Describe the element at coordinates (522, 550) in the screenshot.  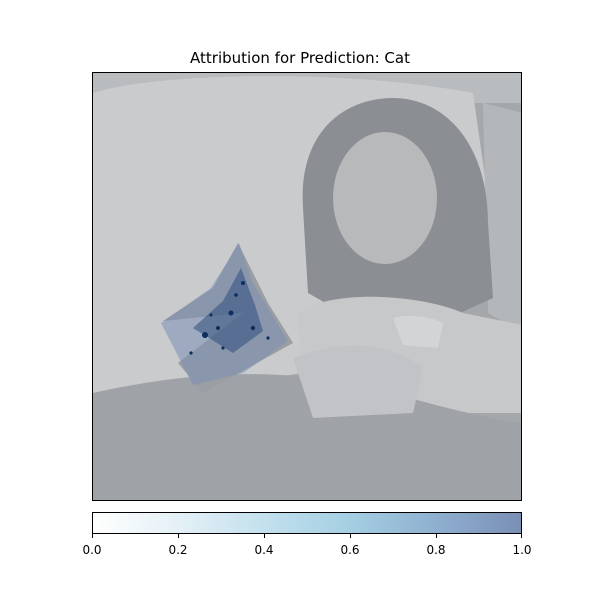
I see `colorbar-tick-label: 1.0` at that location.